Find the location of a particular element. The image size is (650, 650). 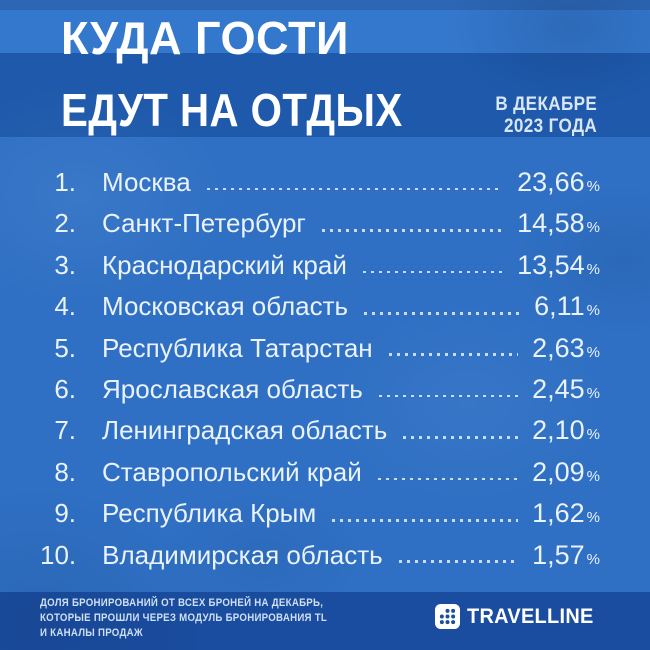

rank-number: 6. is located at coordinates (65, 388).